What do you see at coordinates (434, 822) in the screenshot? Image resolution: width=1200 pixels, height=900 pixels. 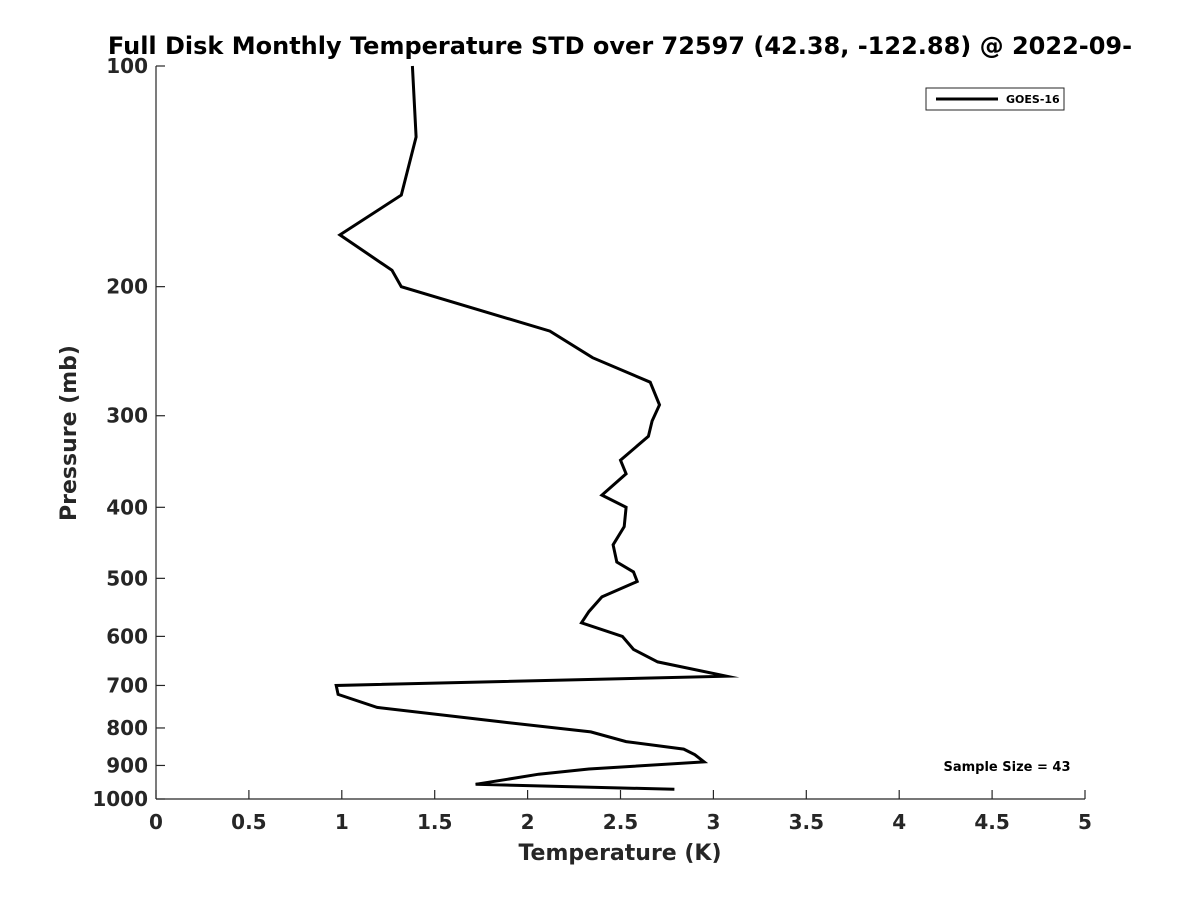 I see `x-tick-label: 1.5` at bounding box center [434, 822].